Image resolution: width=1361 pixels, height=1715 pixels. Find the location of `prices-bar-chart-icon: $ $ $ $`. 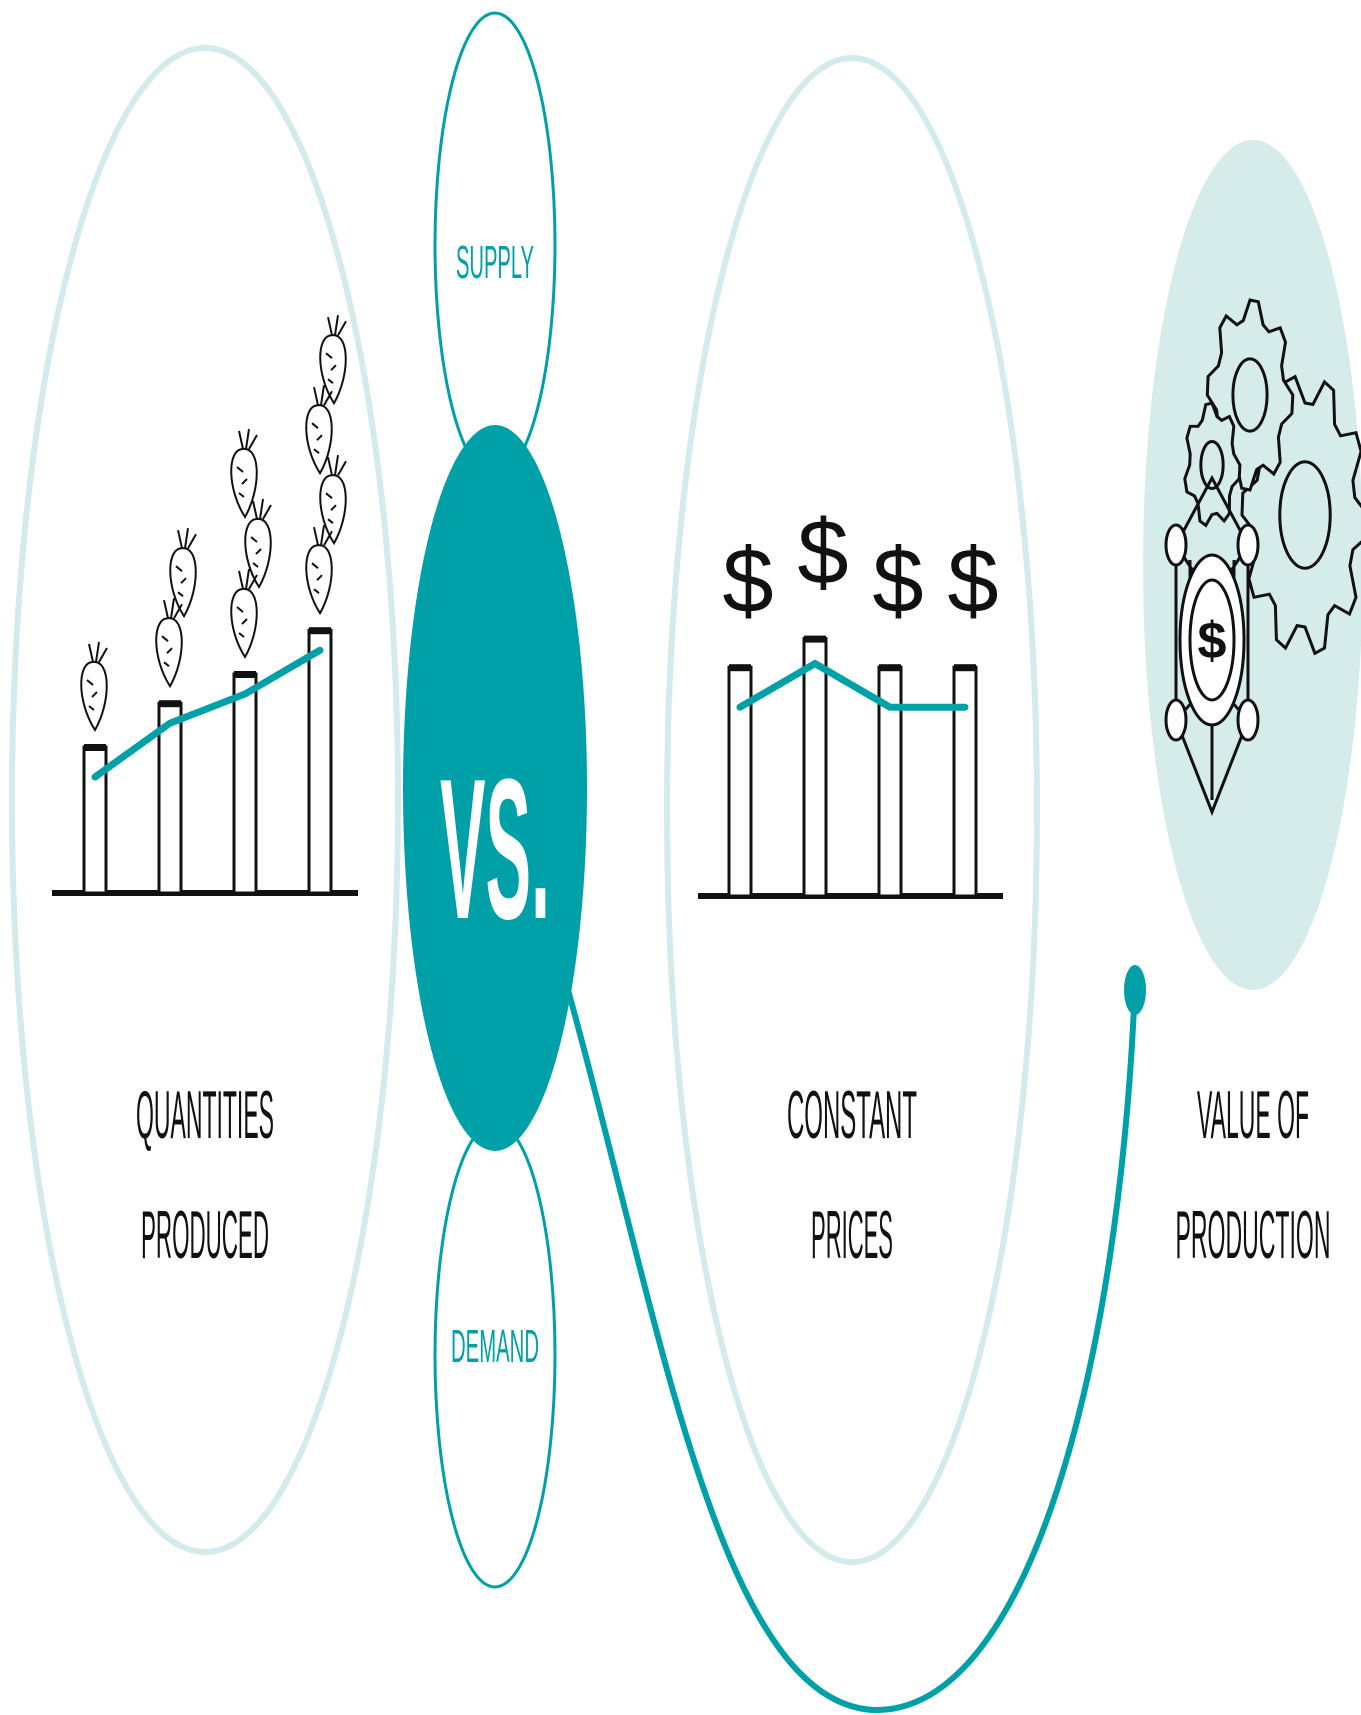

prices-bar-chart-icon: $ $ $ $ is located at coordinates (850, 700).